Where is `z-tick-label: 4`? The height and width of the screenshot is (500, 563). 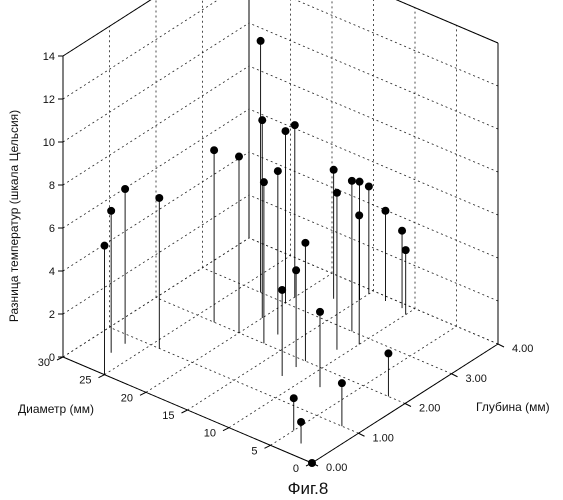 z-tick-label: 4 is located at coordinates (52, 272).